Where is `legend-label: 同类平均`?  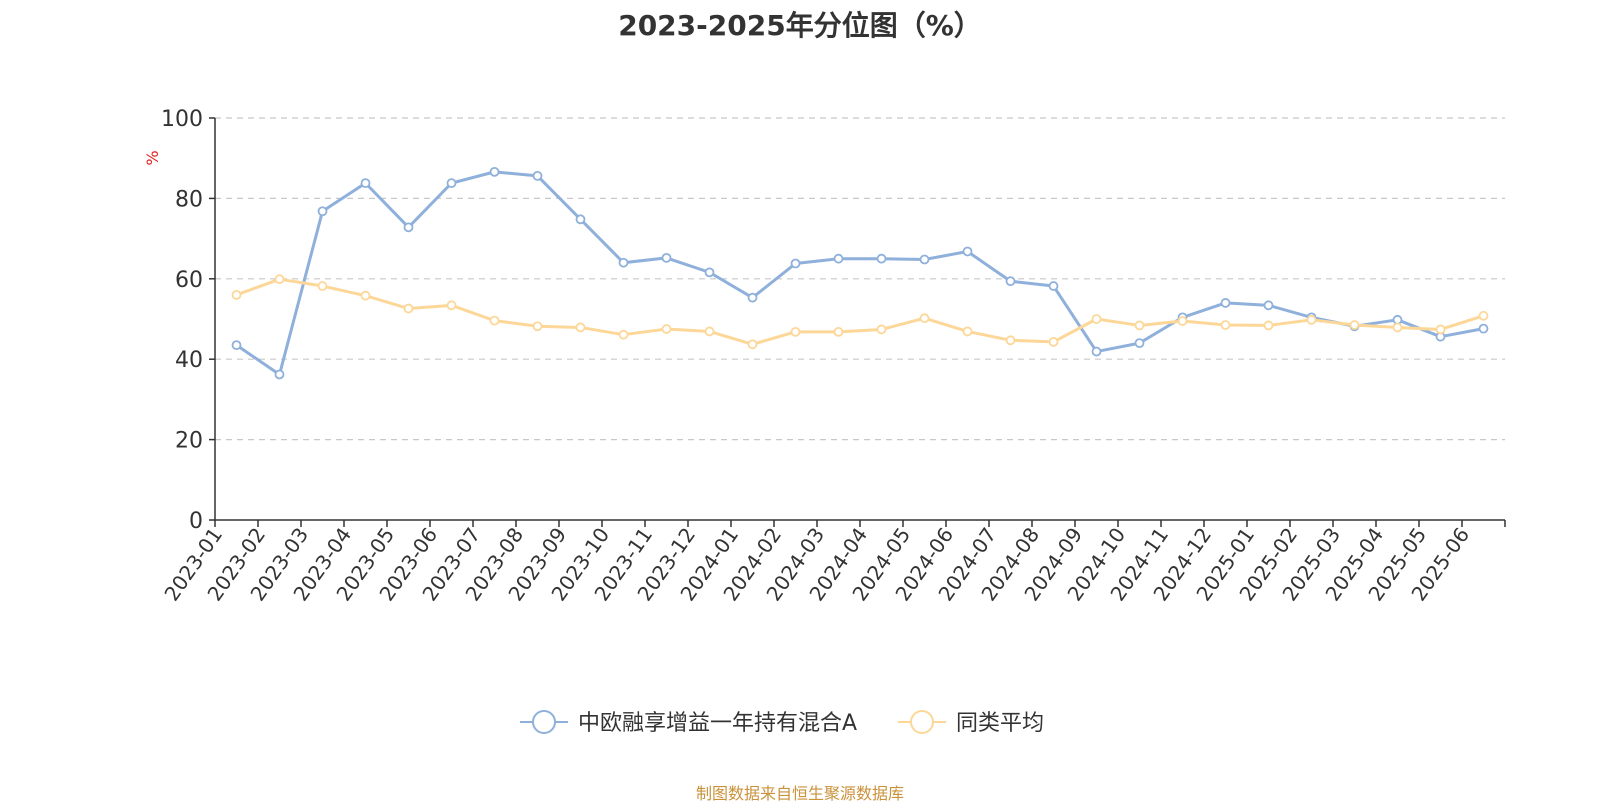 legend-label: 同类平均 is located at coordinates (1000, 723).